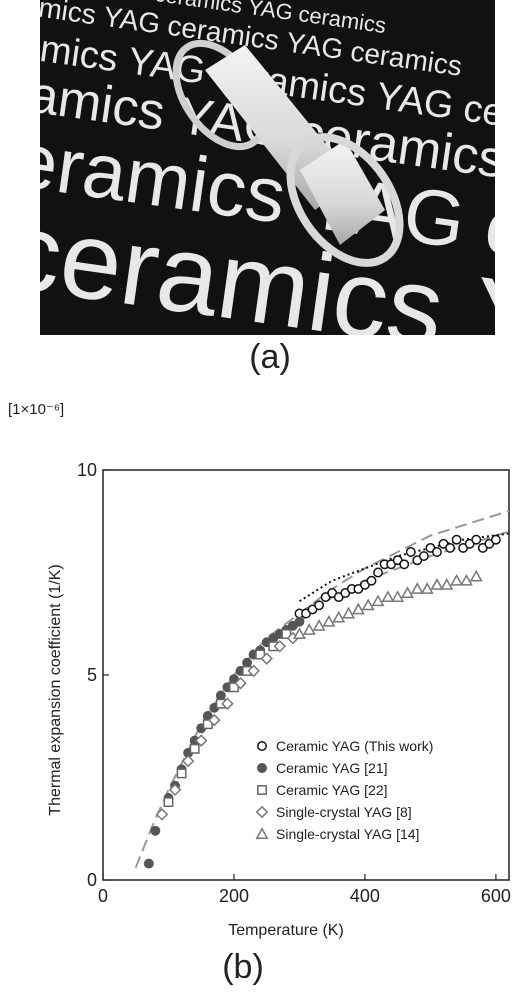 The height and width of the screenshot is (999, 515). What do you see at coordinates (332, 768) in the screenshot?
I see `legend-label: Ceramic YAG [21]` at bounding box center [332, 768].